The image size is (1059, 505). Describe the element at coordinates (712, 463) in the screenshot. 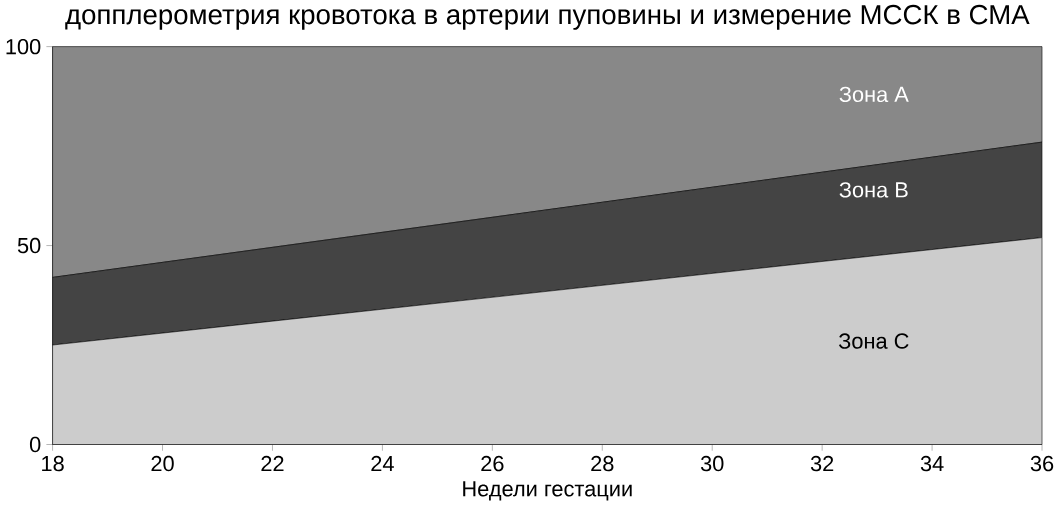

I see `x-tick-label: 30` at that location.